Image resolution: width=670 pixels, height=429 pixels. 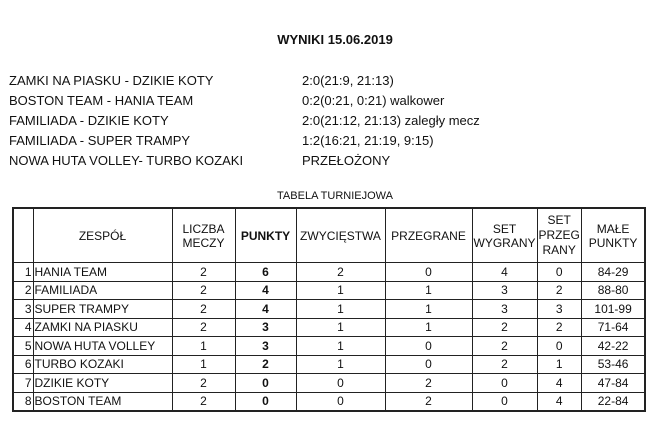 I want to click on header-sets-won: SET WYGRANY, so click(x=504, y=235).